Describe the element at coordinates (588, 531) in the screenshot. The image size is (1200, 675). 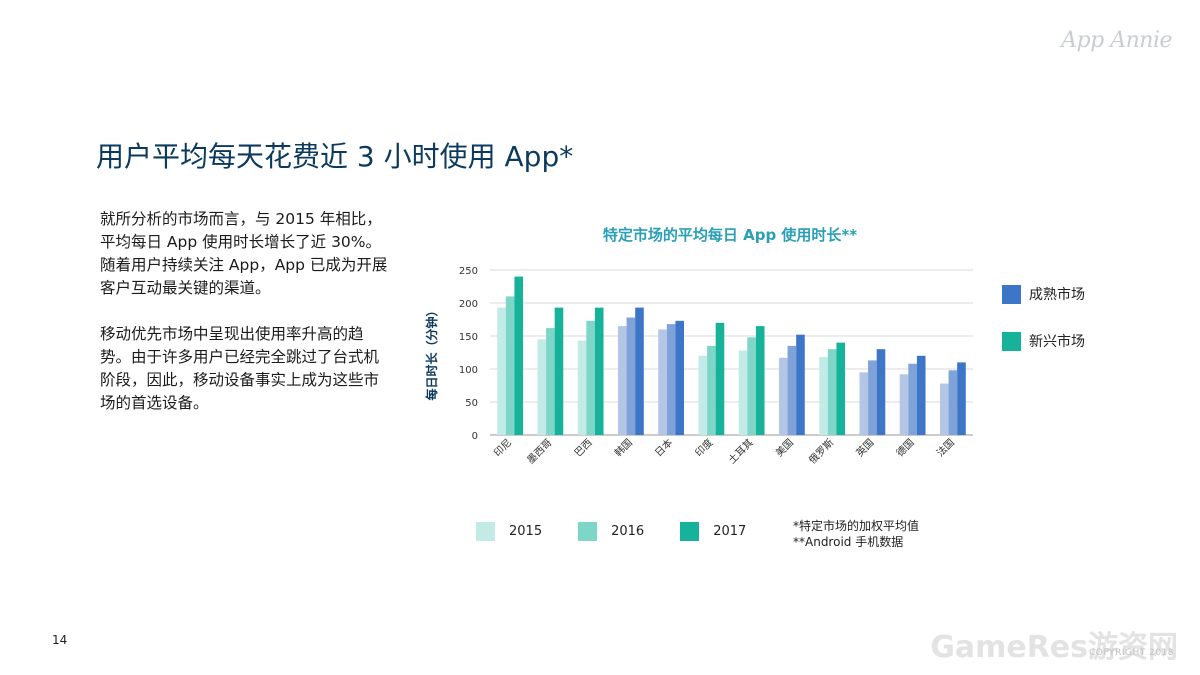
I see `swatch-2016` at that location.